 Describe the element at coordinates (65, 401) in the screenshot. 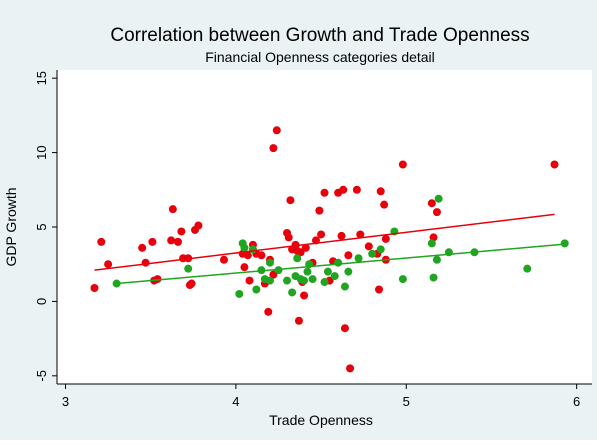

I see `x-tick-label: 3` at that location.